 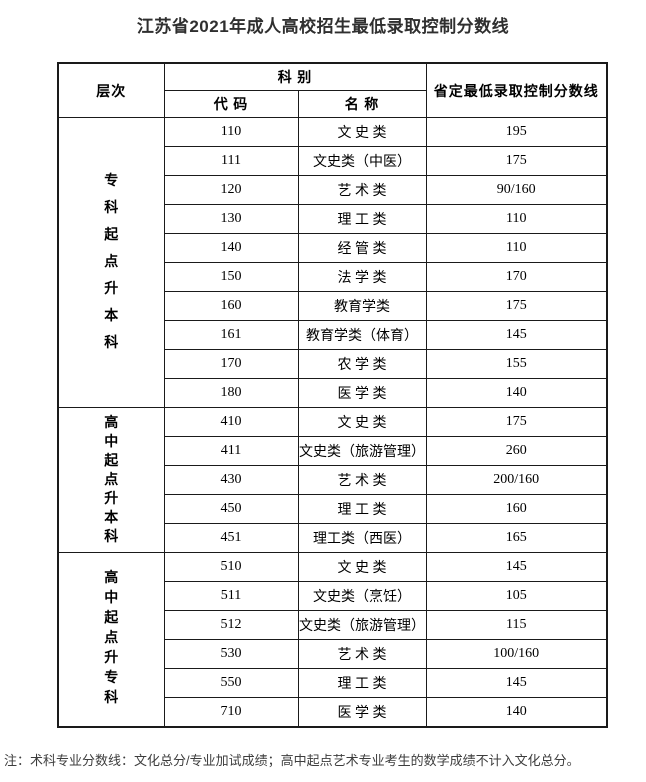 What do you see at coordinates (231, 248) in the screenshot?
I see `code-cell: 140` at bounding box center [231, 248].